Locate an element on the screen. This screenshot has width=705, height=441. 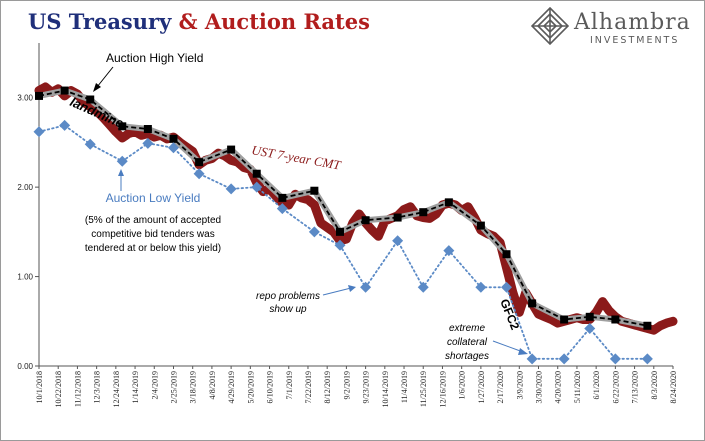
x-tick-label: 2/4/2019 is located at coordinates (154, 385).